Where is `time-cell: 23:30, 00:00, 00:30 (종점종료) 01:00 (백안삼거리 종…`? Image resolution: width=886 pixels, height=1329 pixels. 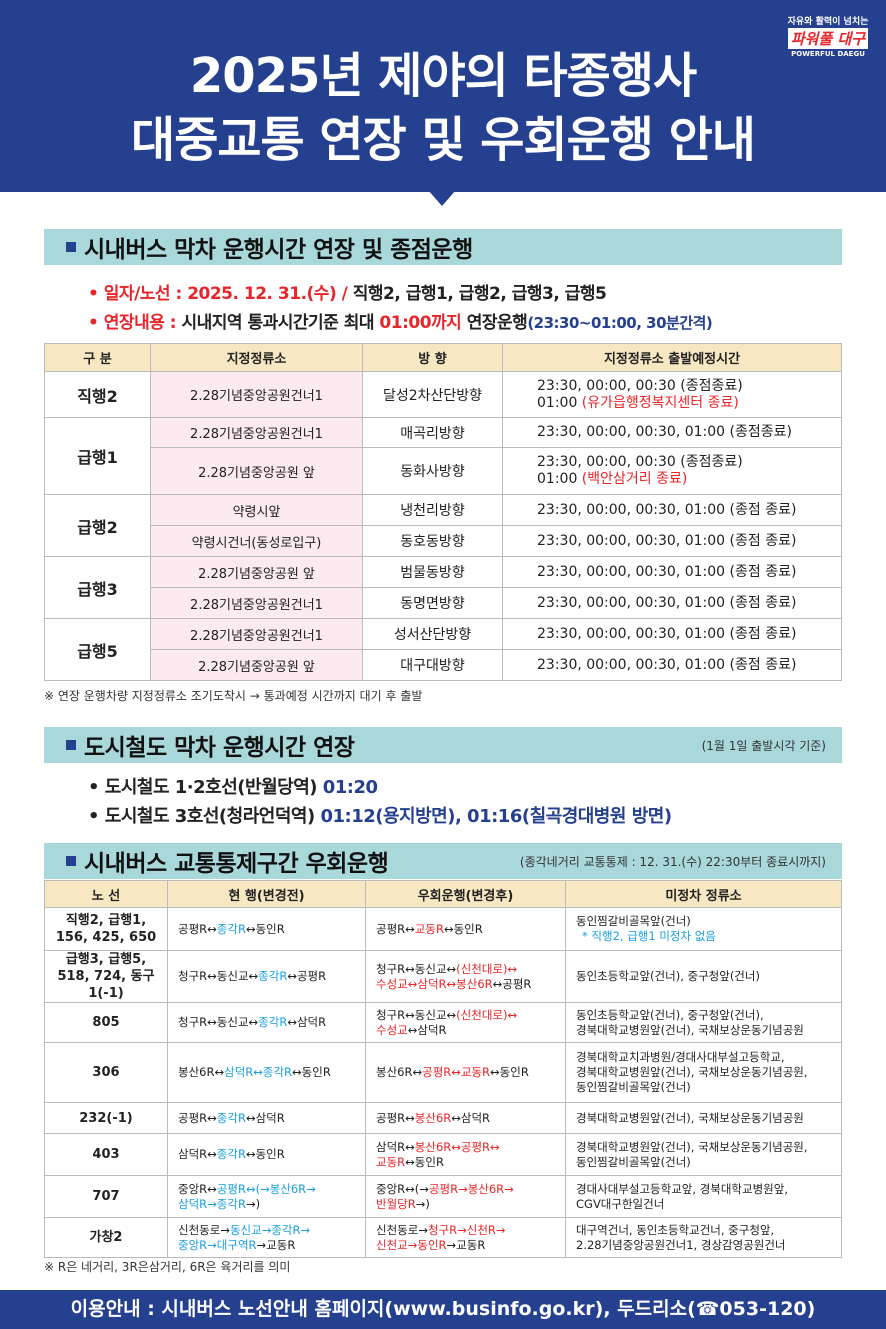 time-cell: 23:30, 00:00, 00:30 (종점종료) 01:00 (백안삼거리 종… is located at coordinates (672, 471).